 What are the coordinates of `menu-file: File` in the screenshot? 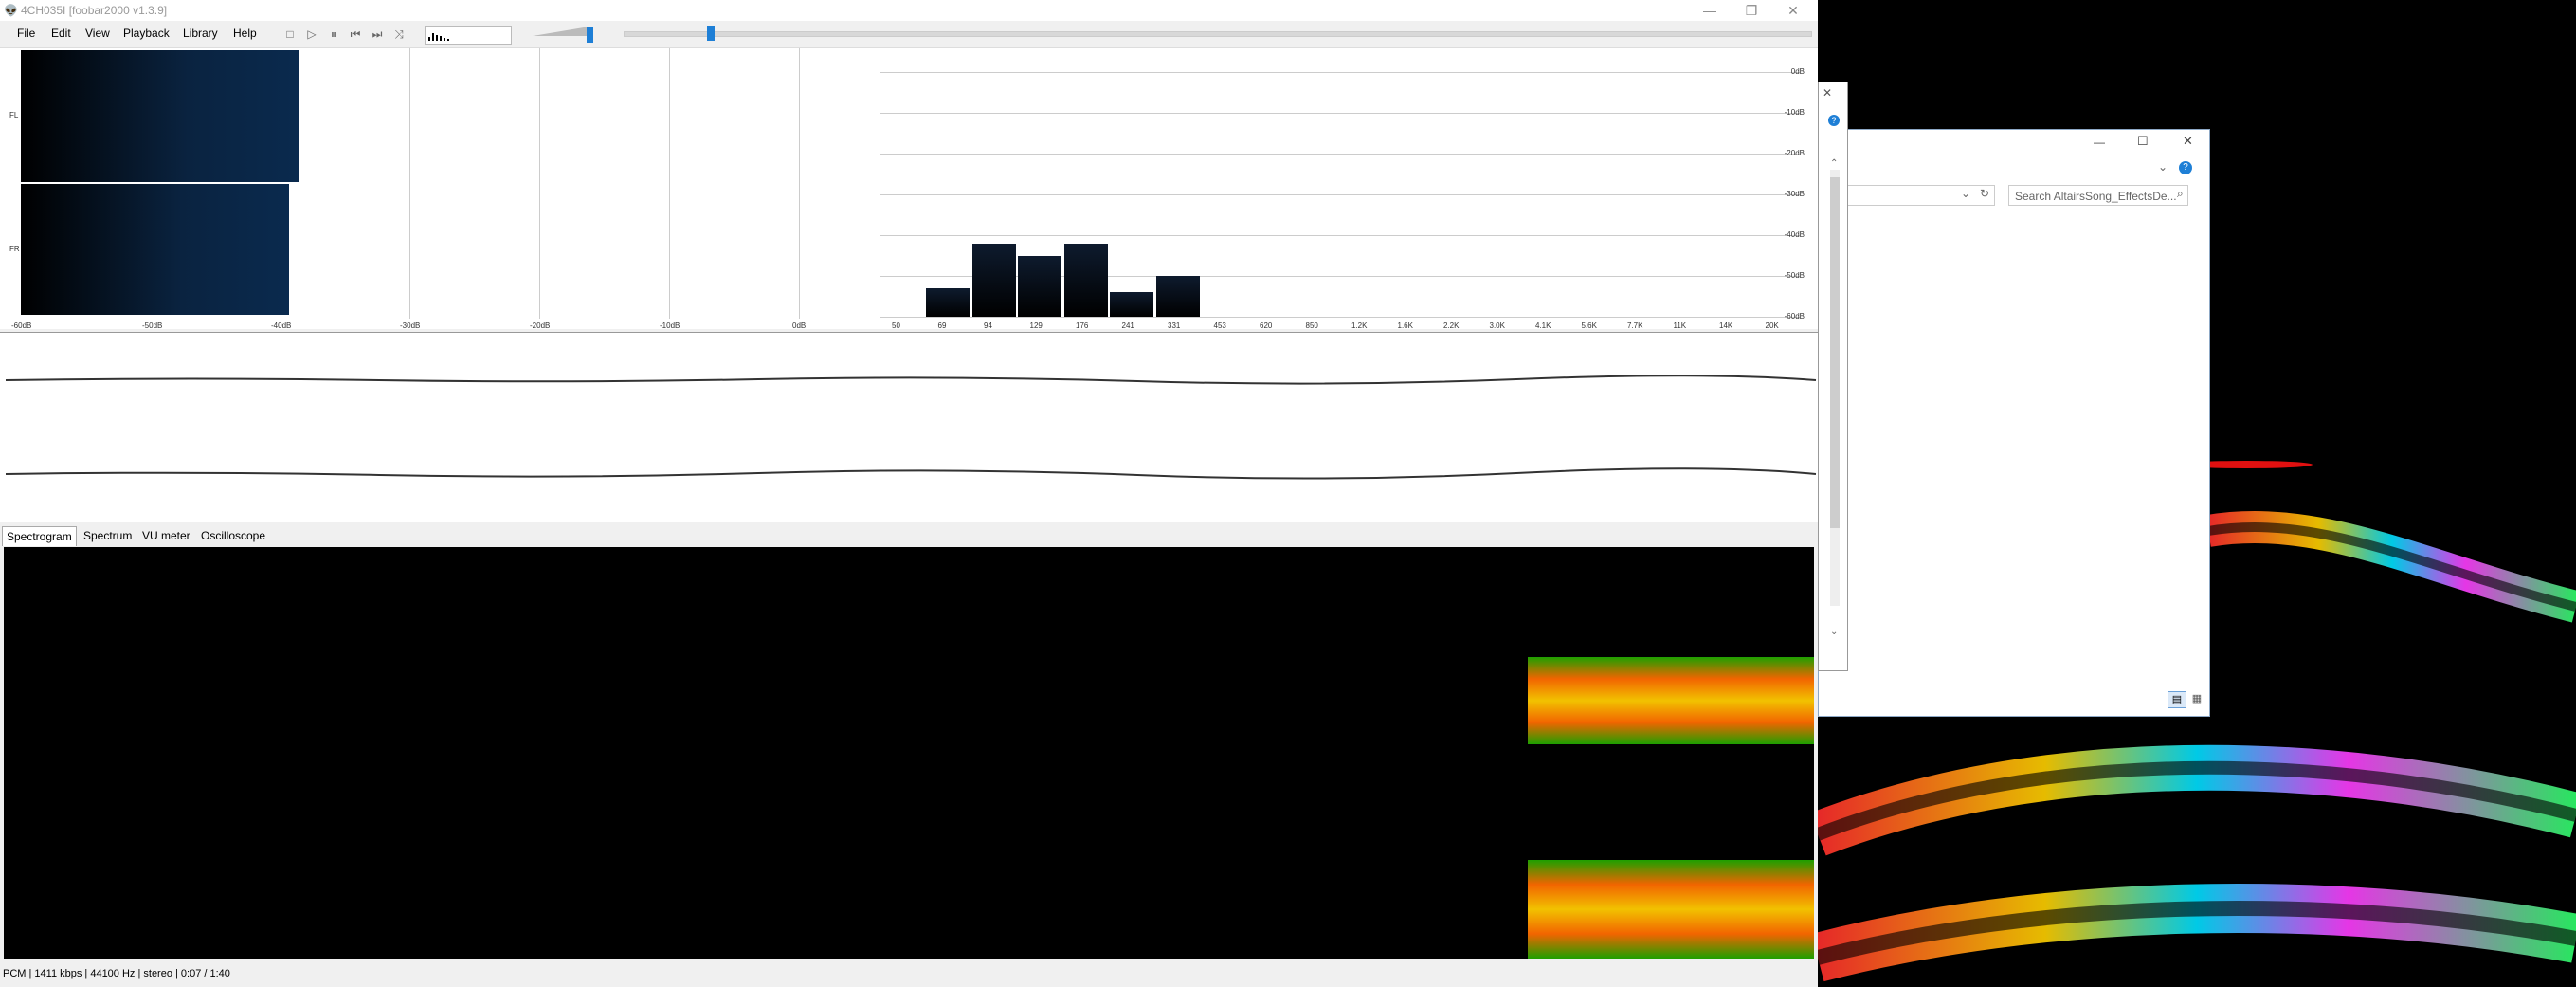 It's located at (26, 33).